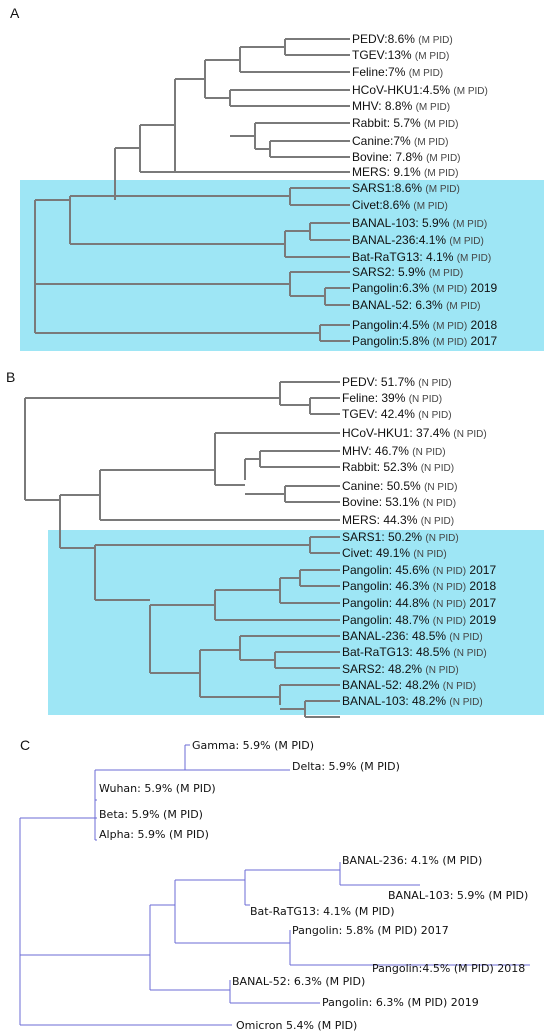  What do you see at coordinates (414, 433) in the screenshot?
I see `leaf-label-hcov-hku1: HCoV-HKU1: 37.4% (N PID)` at bounding box center [414, 433].